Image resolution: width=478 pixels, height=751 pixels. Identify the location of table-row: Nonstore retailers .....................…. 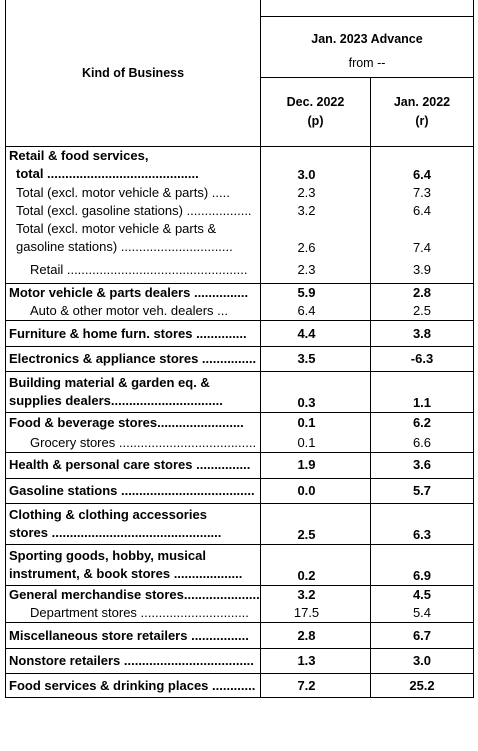
(239, 661).